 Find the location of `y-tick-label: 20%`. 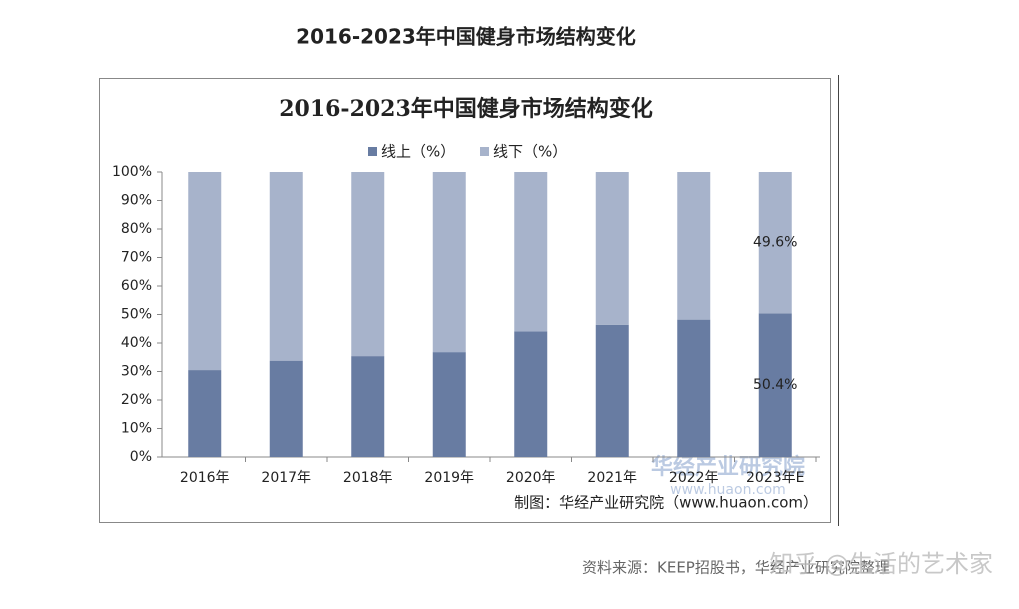

y-tick-label: 20% is located at coordinates (136, 400).